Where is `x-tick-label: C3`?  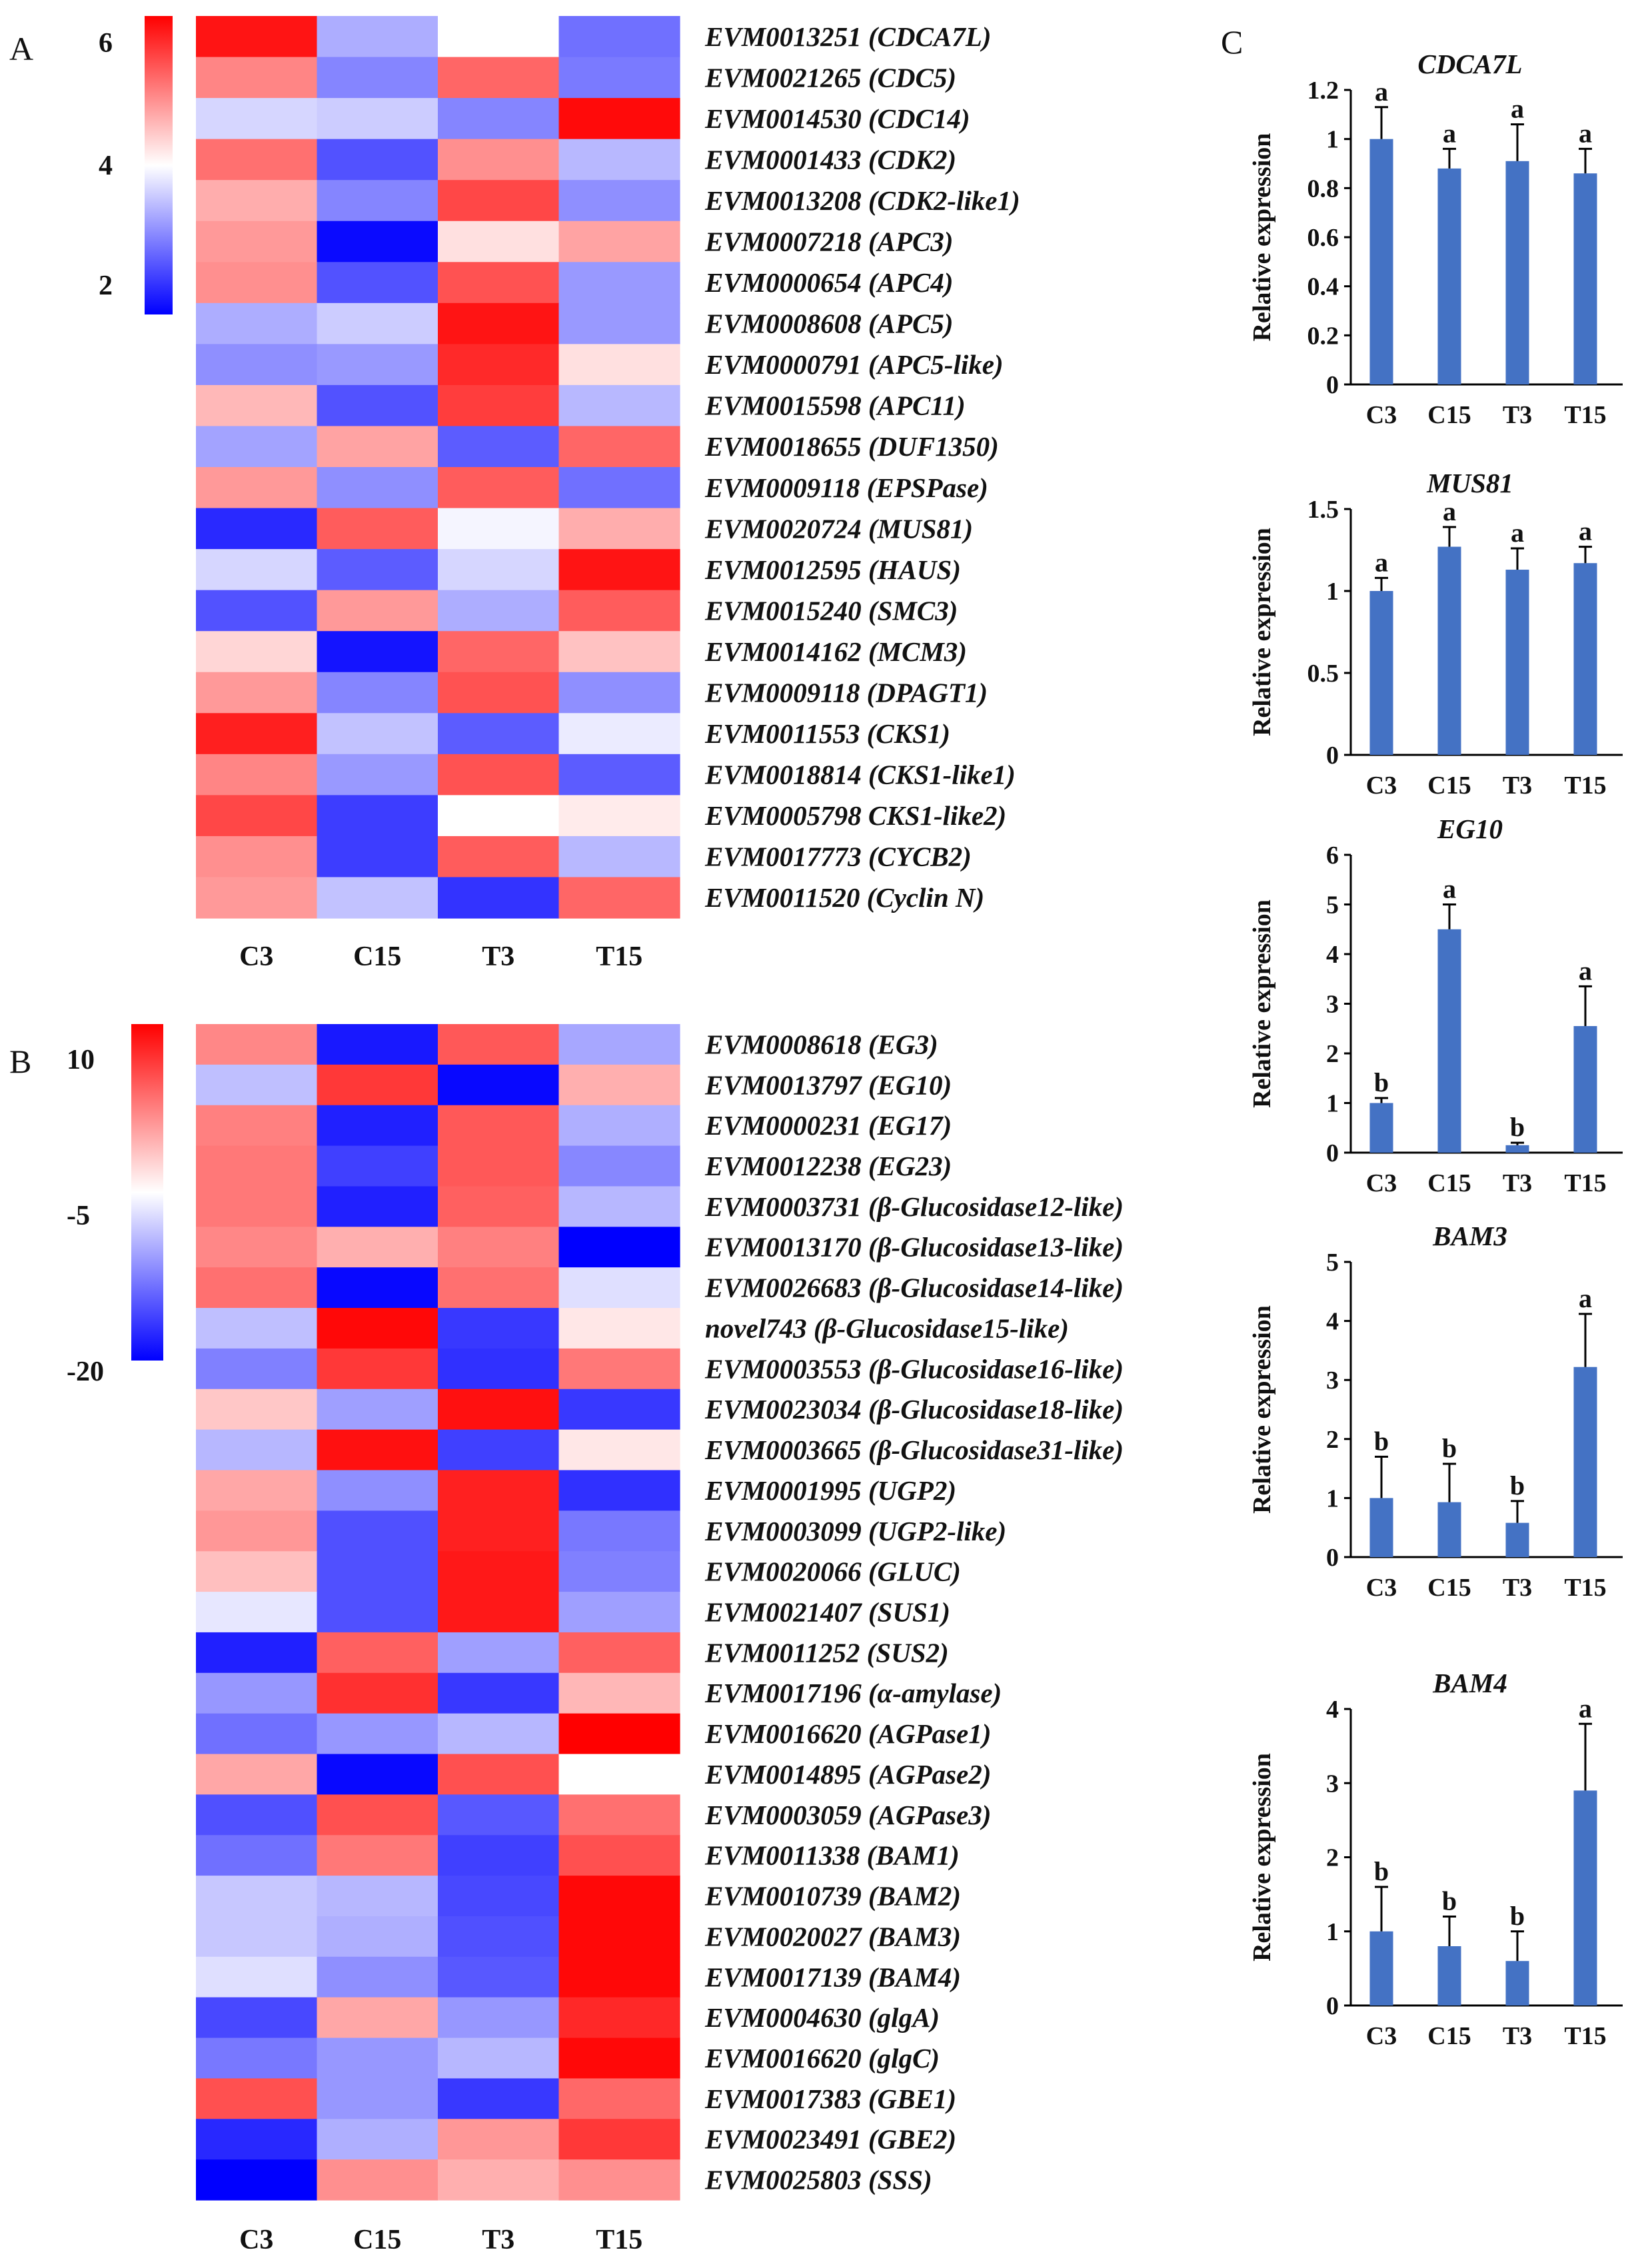
x-tick-label: C3 is located at coordinates (1382, 1183).